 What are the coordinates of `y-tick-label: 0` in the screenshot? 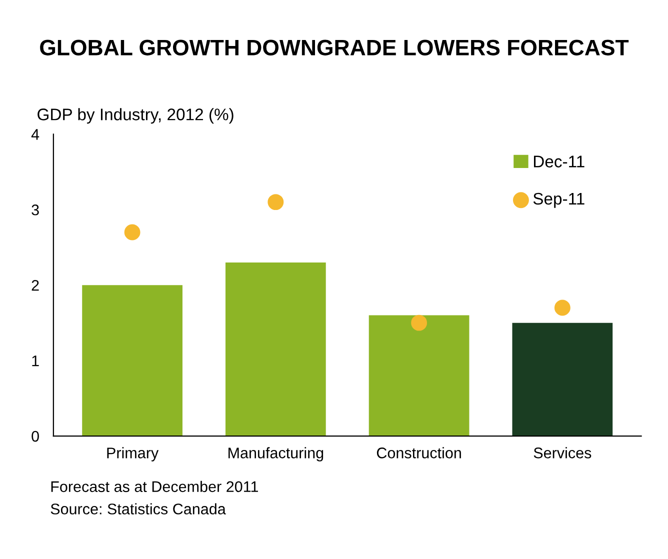 It's located at (35, 436).